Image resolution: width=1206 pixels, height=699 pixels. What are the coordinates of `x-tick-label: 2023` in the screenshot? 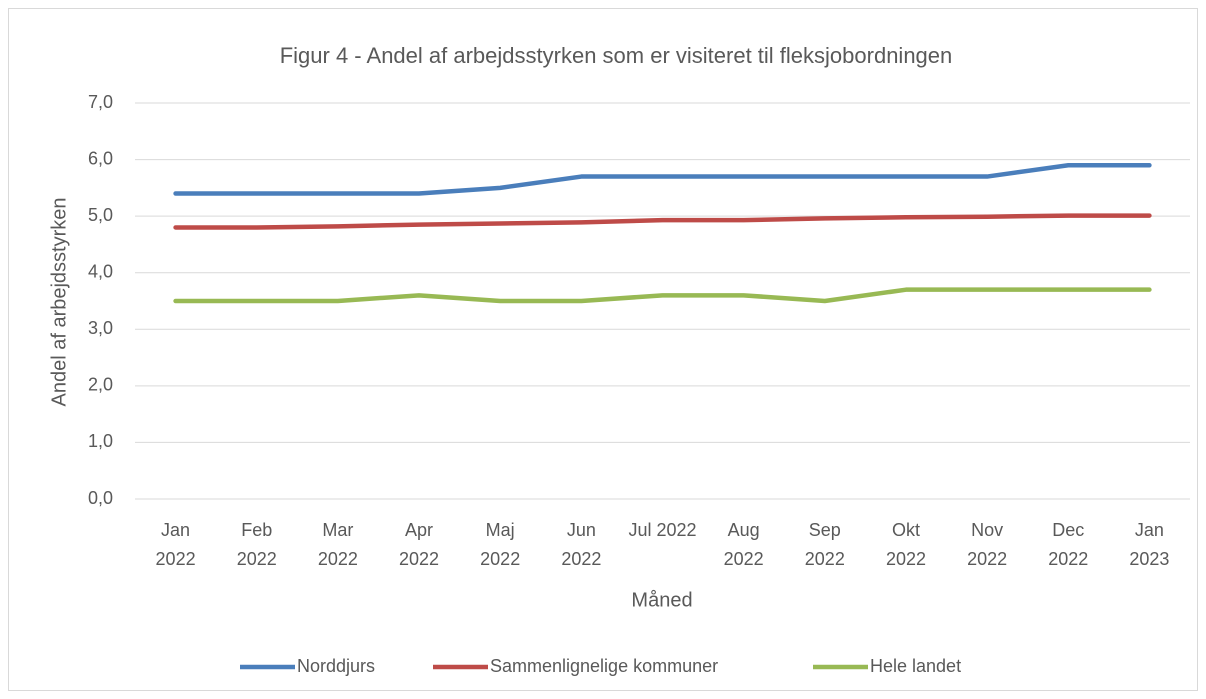 It's located at (1149, 559).